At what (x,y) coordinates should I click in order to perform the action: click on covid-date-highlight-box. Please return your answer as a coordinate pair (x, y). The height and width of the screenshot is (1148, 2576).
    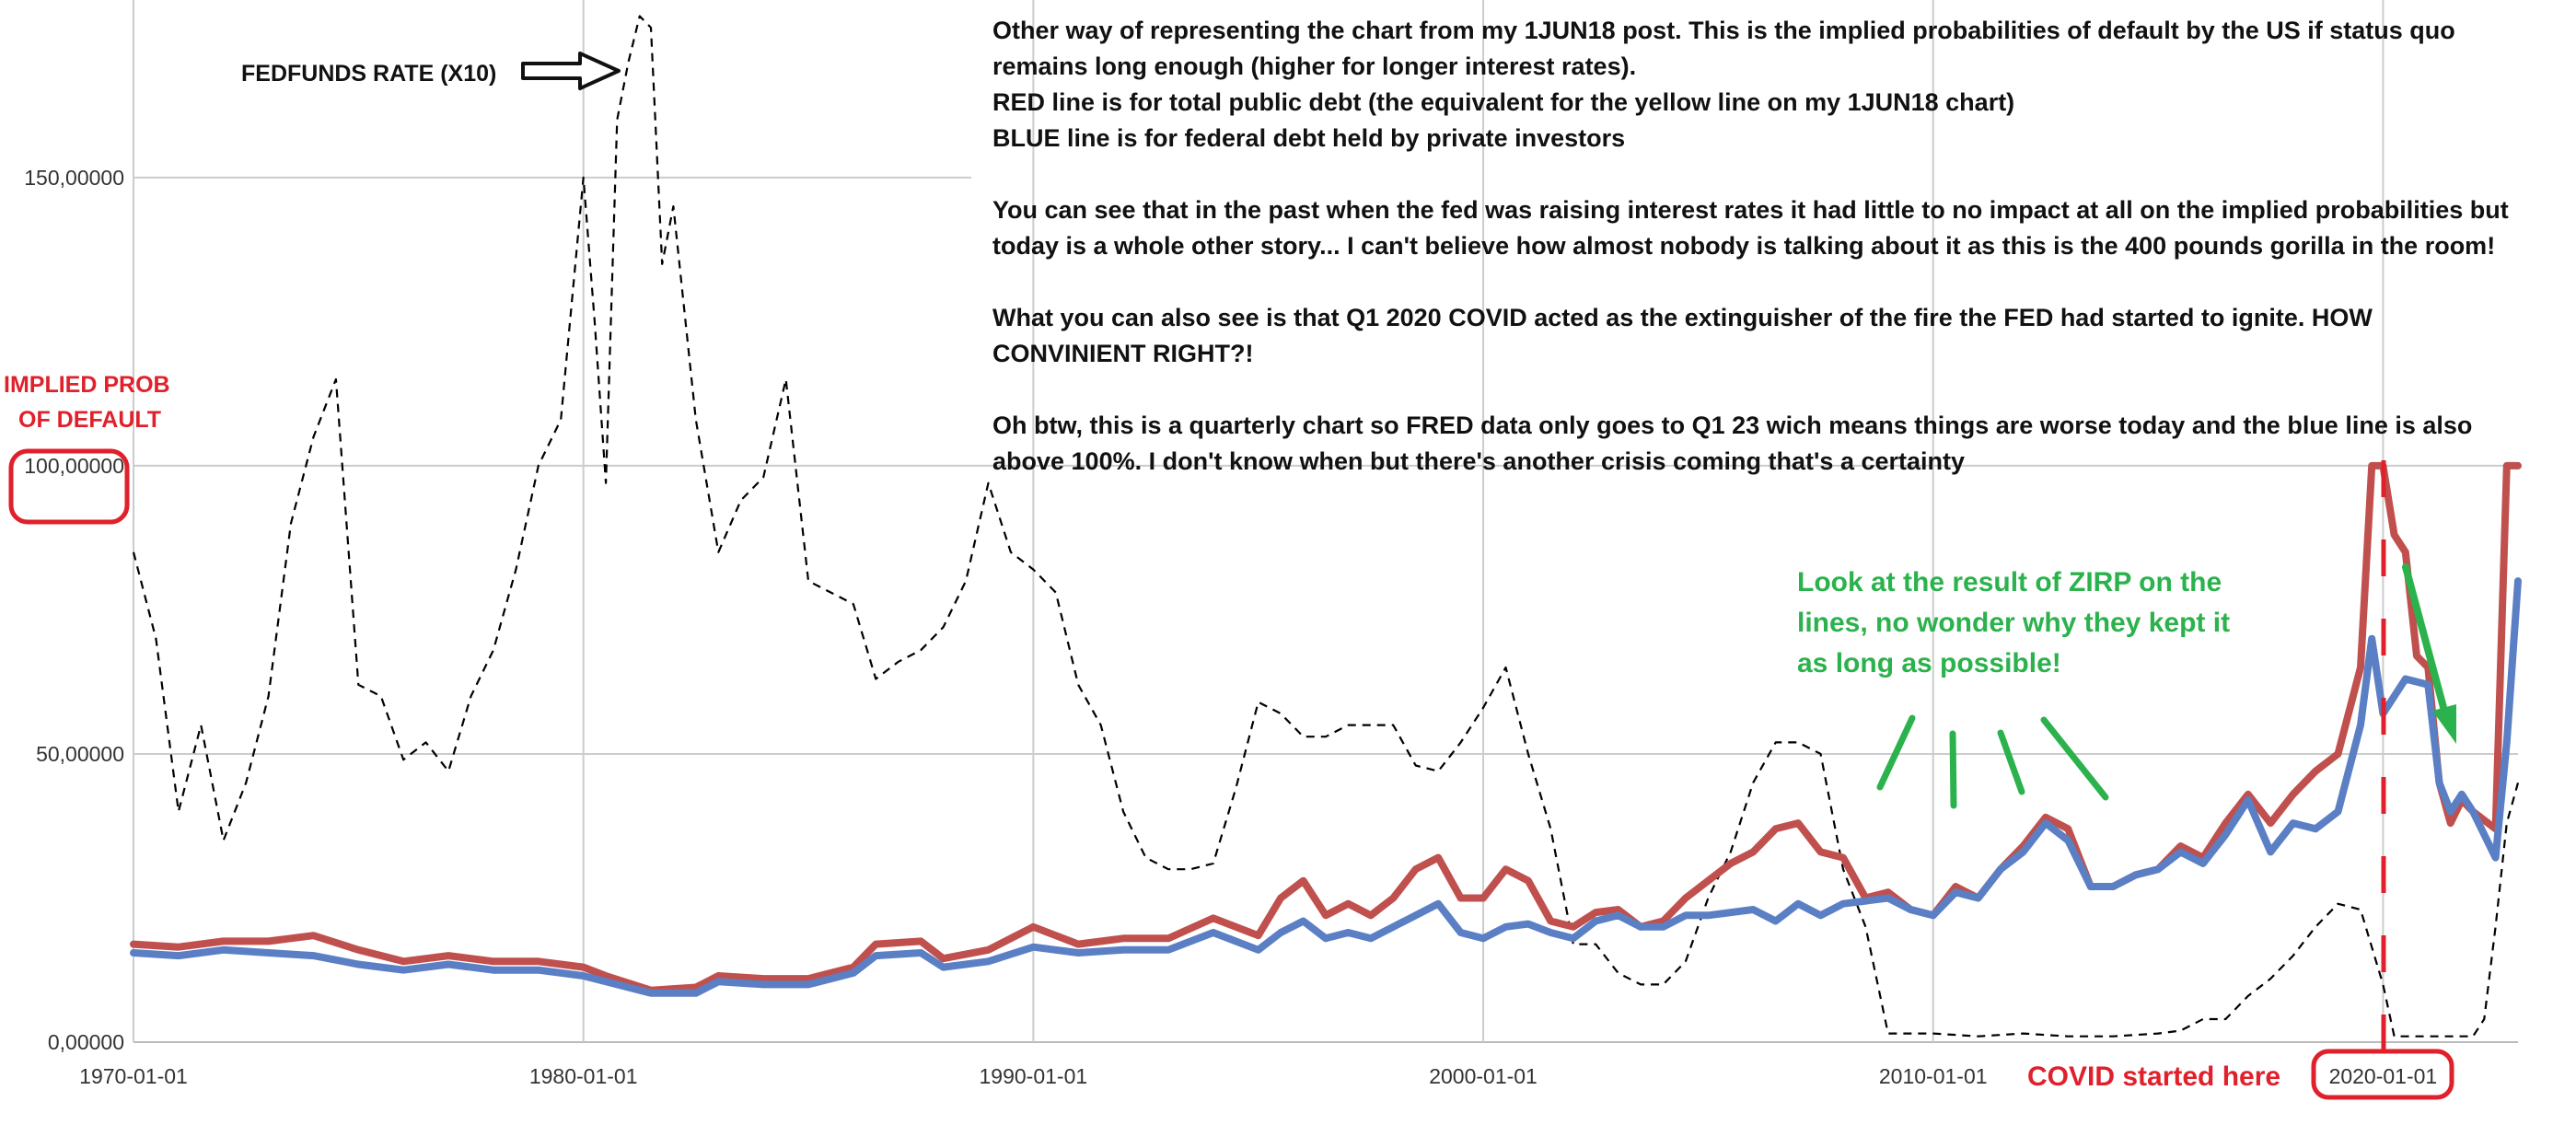
    Looking at the image, I should click on (2382, 1074).